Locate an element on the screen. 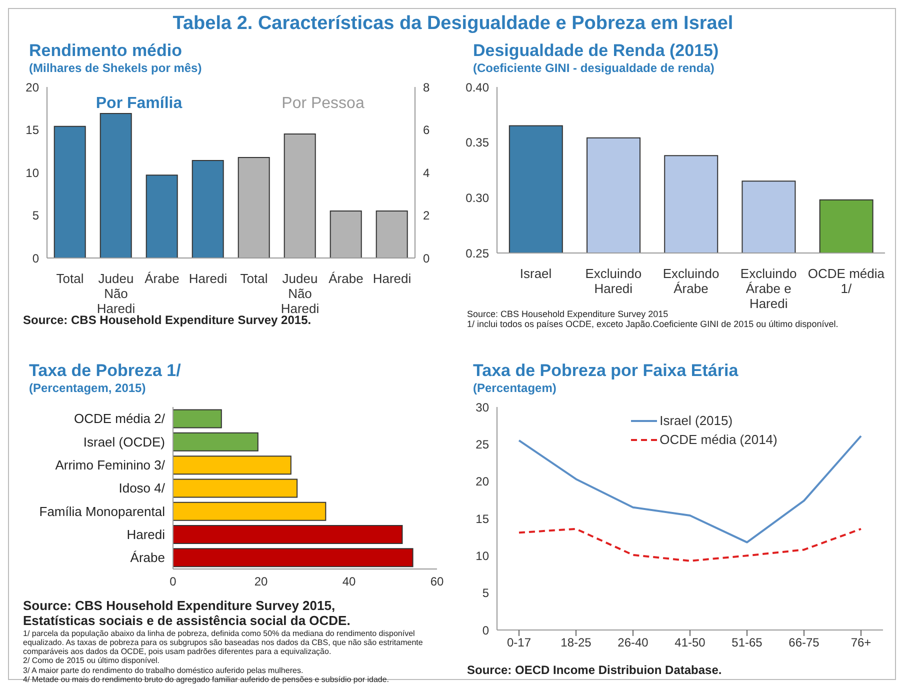 This screenshot has height=688, width=904. x-tick-label: Excluindo Haredi is located at coordinates (613, 281).